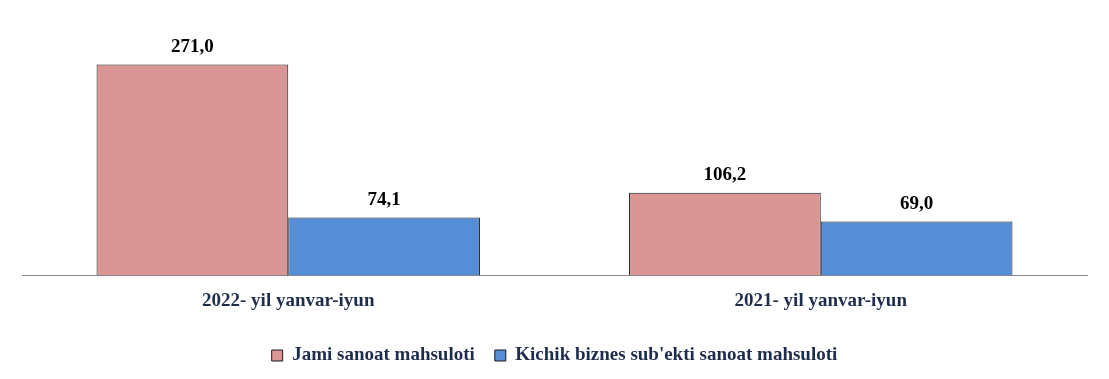 The height and width of the screenshot is (379, 1109). Describe the element at coordinates (916, 202) in the screenshot. I see `data-label: 69,0` at that location.